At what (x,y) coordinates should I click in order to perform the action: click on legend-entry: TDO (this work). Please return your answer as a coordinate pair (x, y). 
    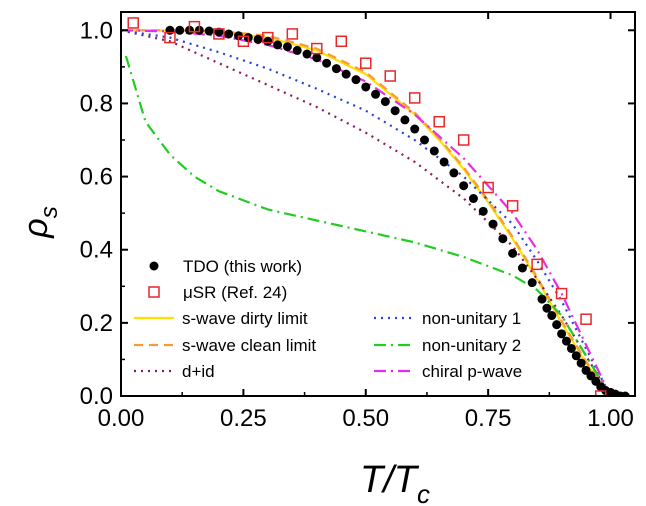
    Looking at the image, I should click on (225, 266).